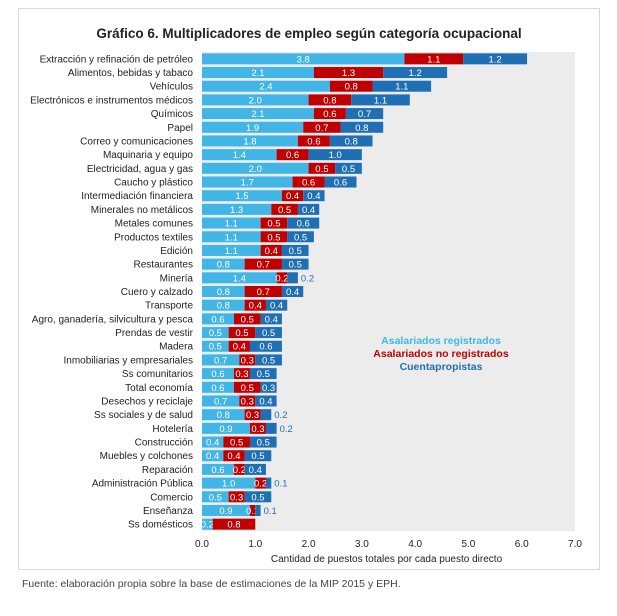 The image size is (617, 616). I want to click on category-label: Enseñanza, so click(168, 511).